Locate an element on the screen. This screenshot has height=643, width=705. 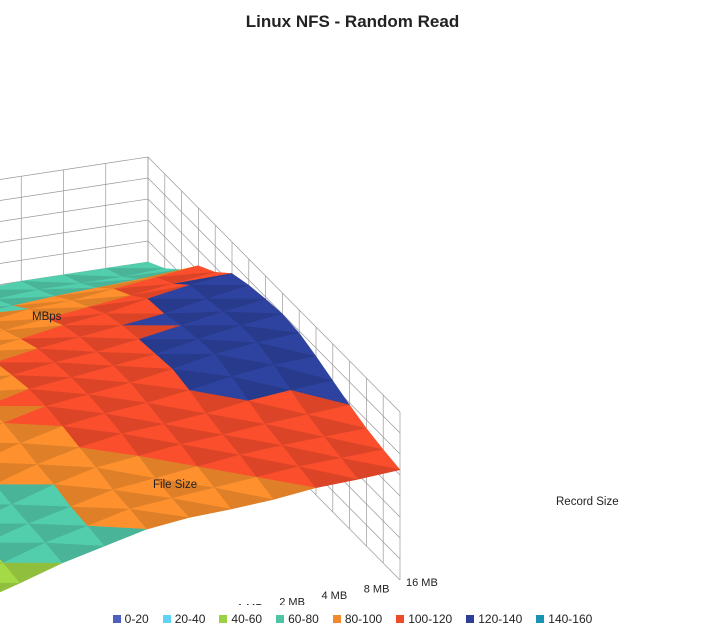
z-axis-title: MBps is located at coordinates (47, 317).